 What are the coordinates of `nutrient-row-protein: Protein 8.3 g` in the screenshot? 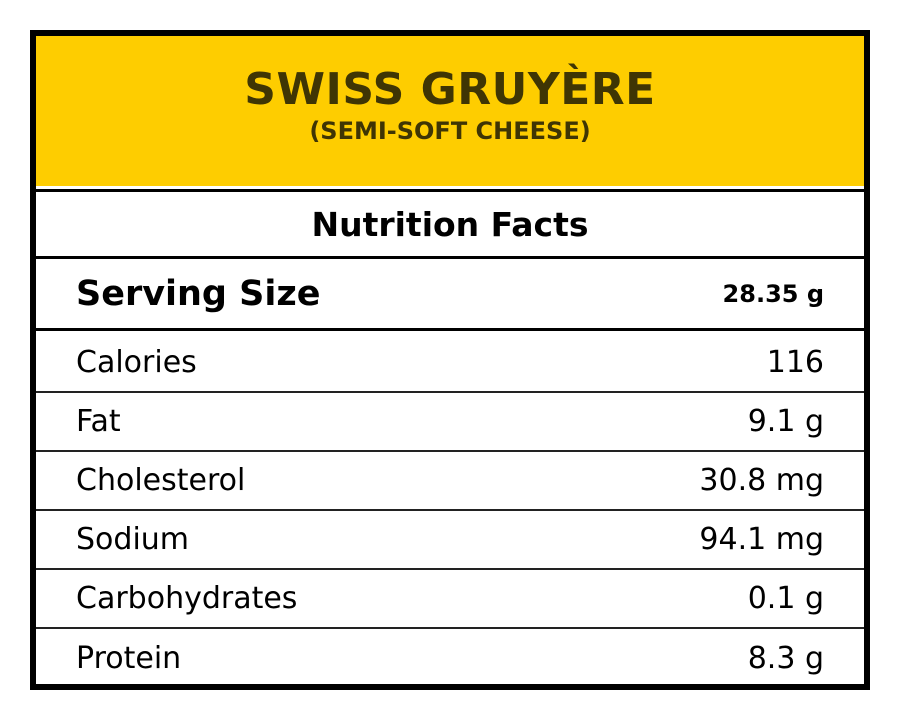 It's located at (450, 658).